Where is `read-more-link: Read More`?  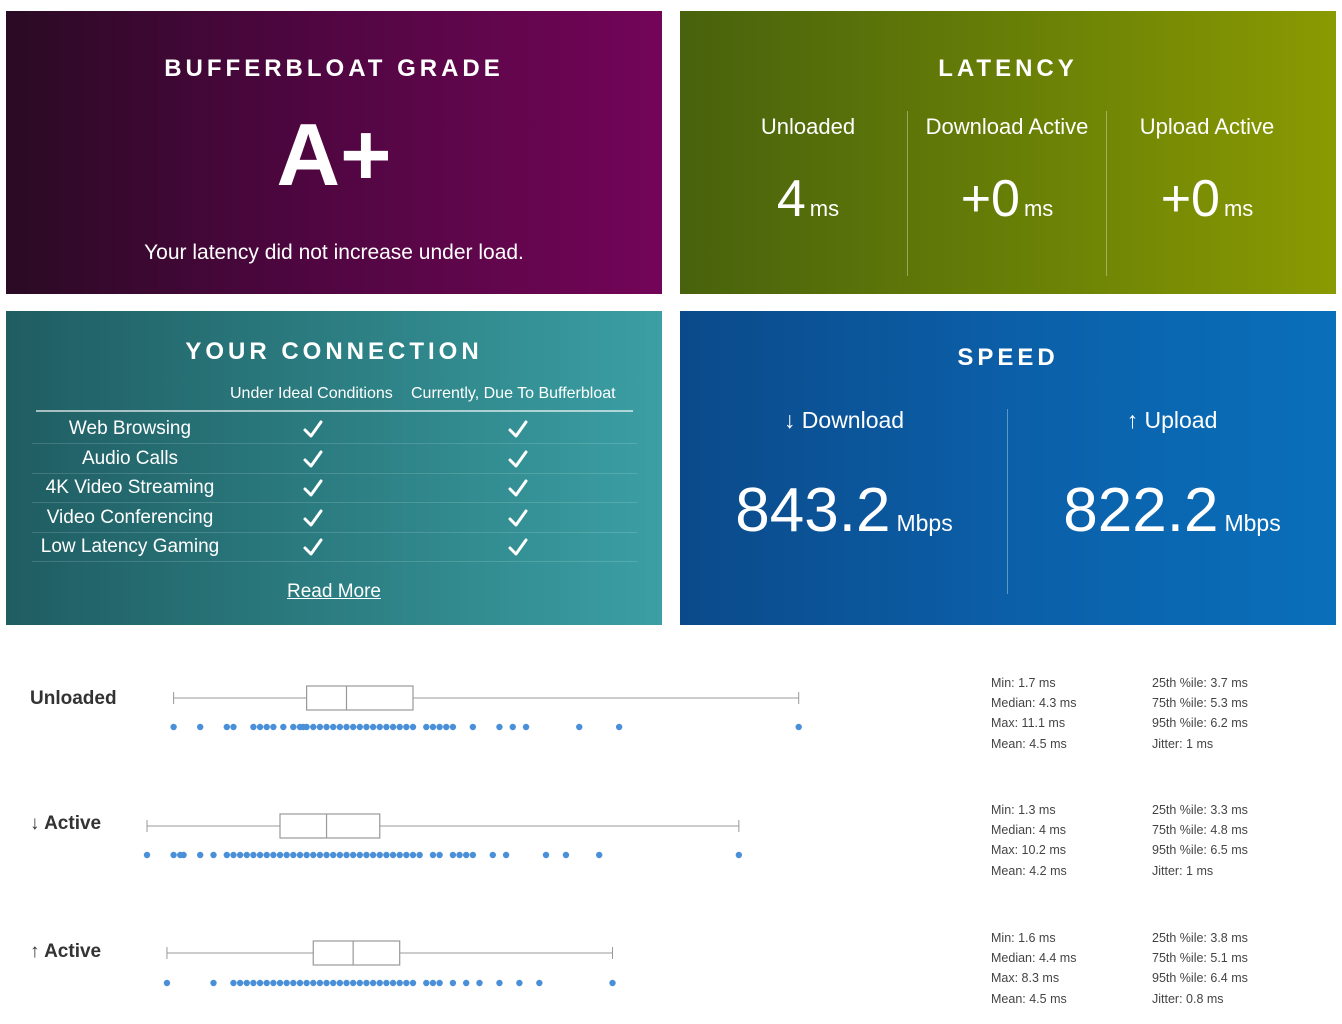
read-more-link: Read More is located at coordinates (334, 591).